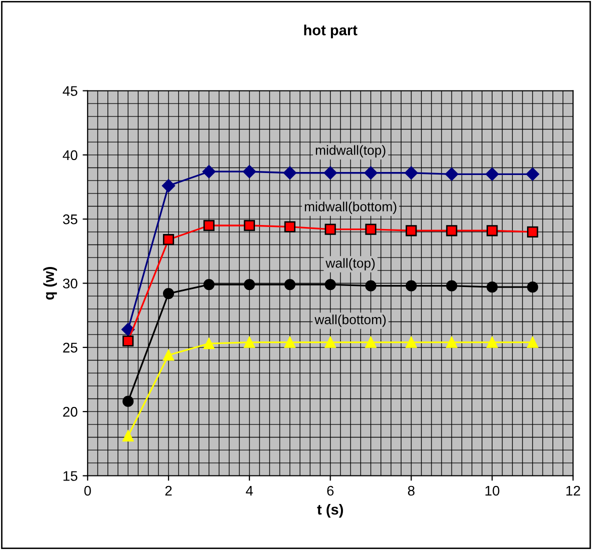 This screenshot has height=550, width=592. What do you see at coordinates (330, 511) in the screenshot?
I see `x-axis-title: t (s)` at bounding box center [330, 511].